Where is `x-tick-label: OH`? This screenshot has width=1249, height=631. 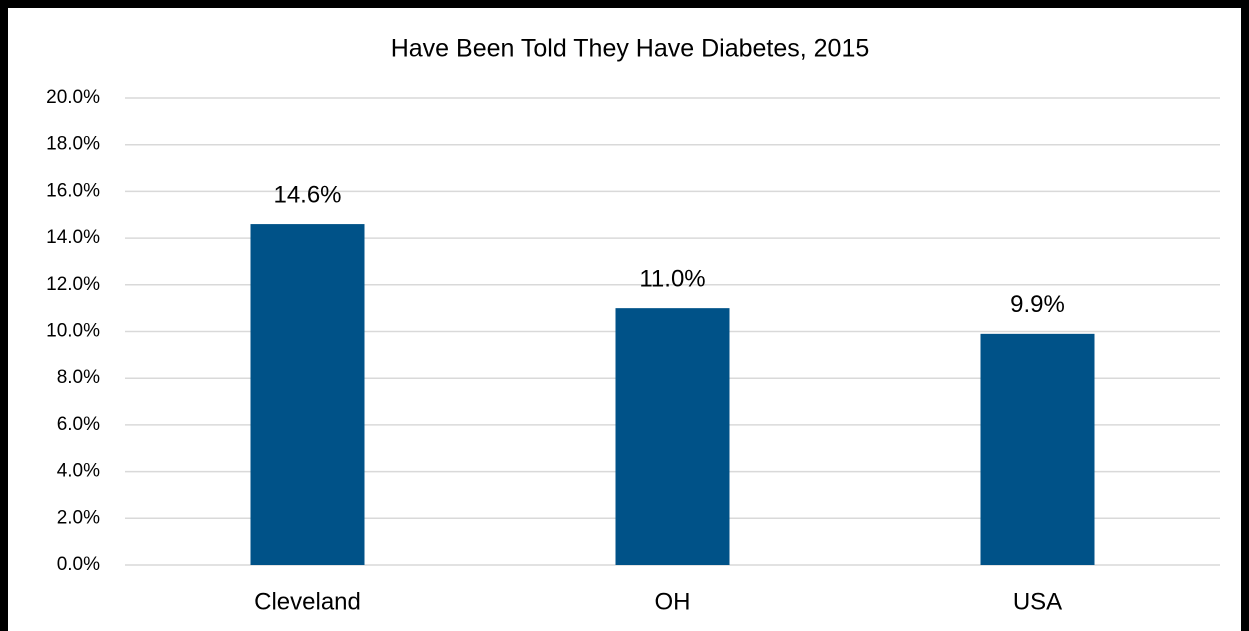
x-tick-label: OH is located at coordinates (673, 601).